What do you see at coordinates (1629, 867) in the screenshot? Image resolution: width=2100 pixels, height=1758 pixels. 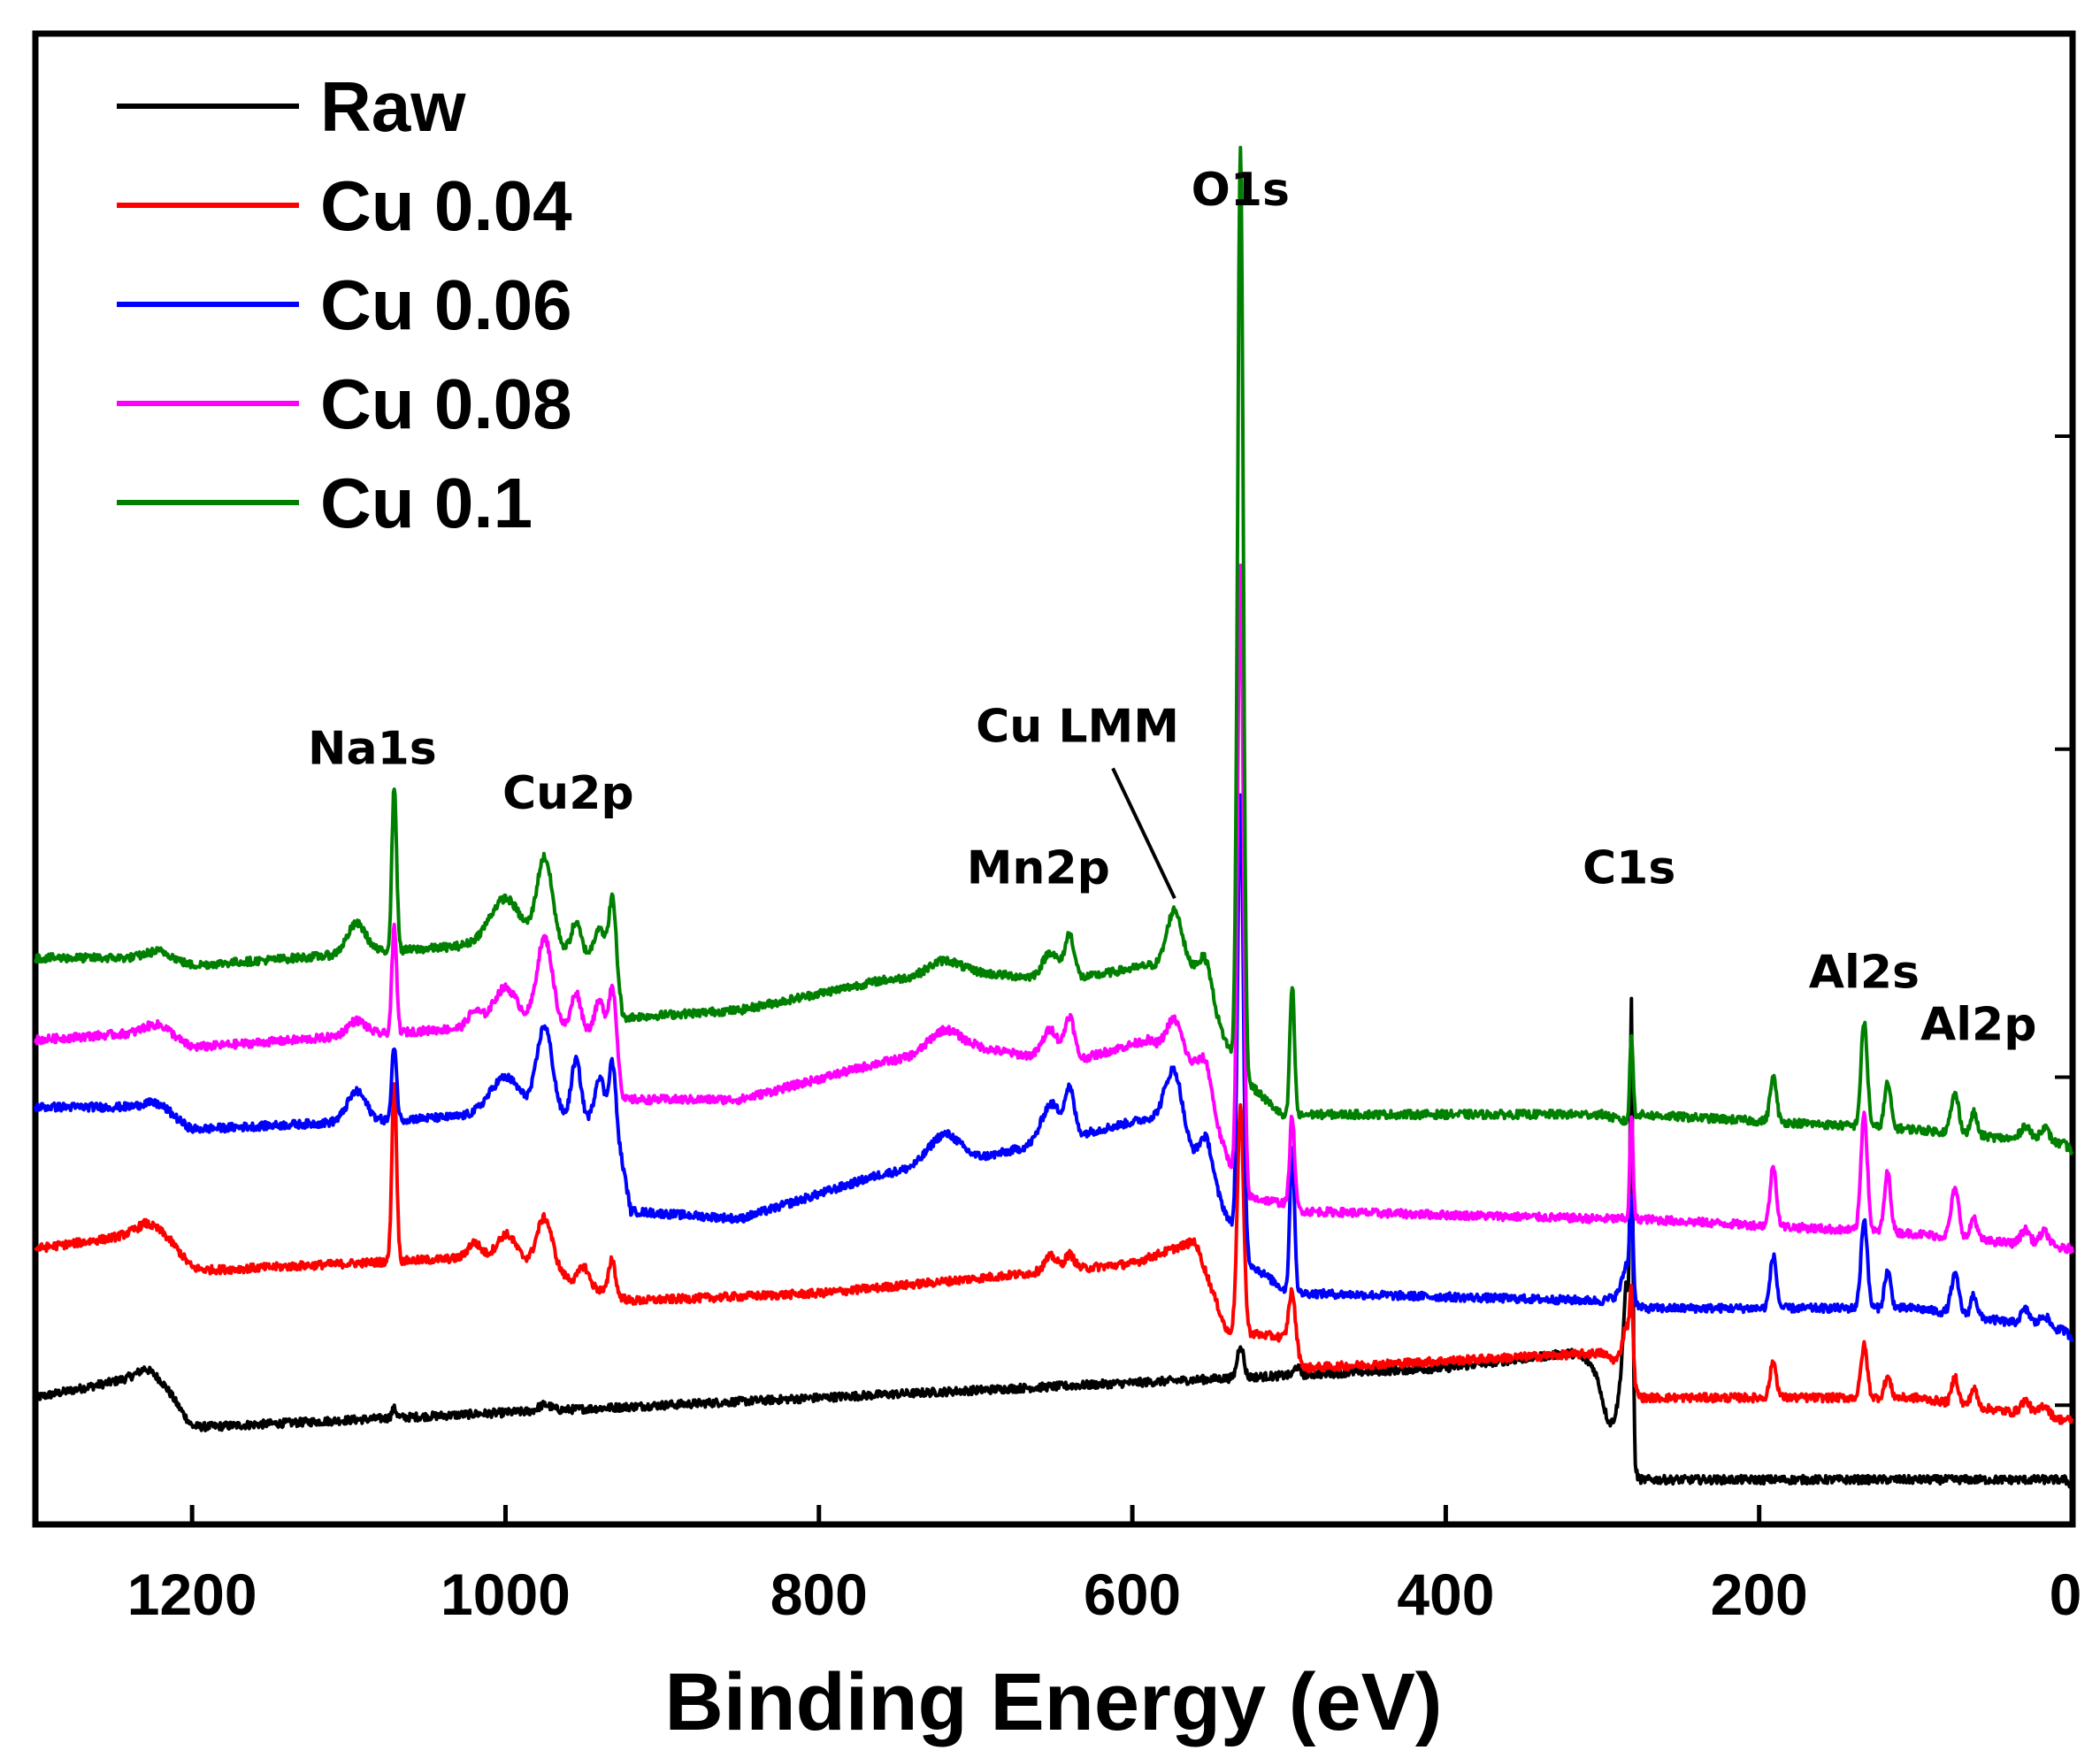 I see `peak-label: C1s` at bounding box center [1629, 867].